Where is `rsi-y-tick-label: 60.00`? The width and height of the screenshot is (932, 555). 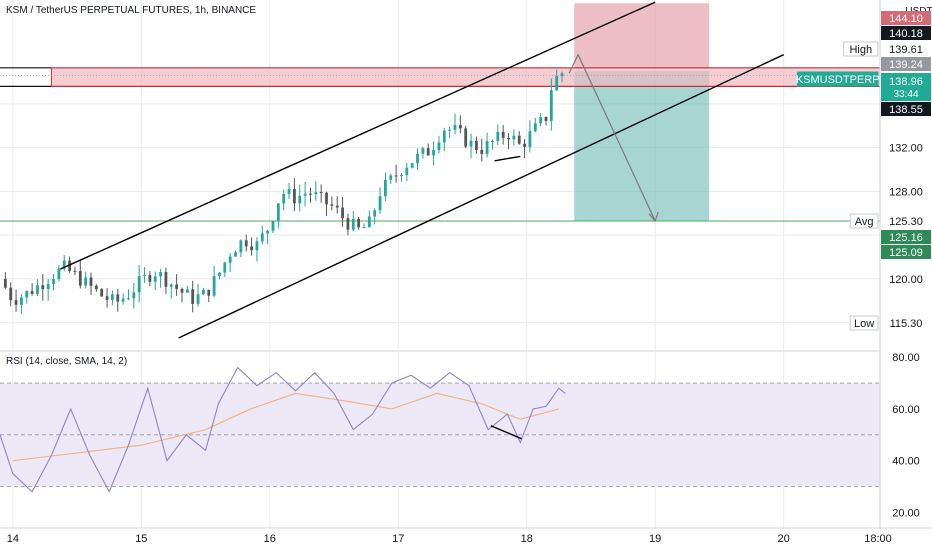 rsi-y-tick-label: 60.00 is located at coordinates (906, 410).